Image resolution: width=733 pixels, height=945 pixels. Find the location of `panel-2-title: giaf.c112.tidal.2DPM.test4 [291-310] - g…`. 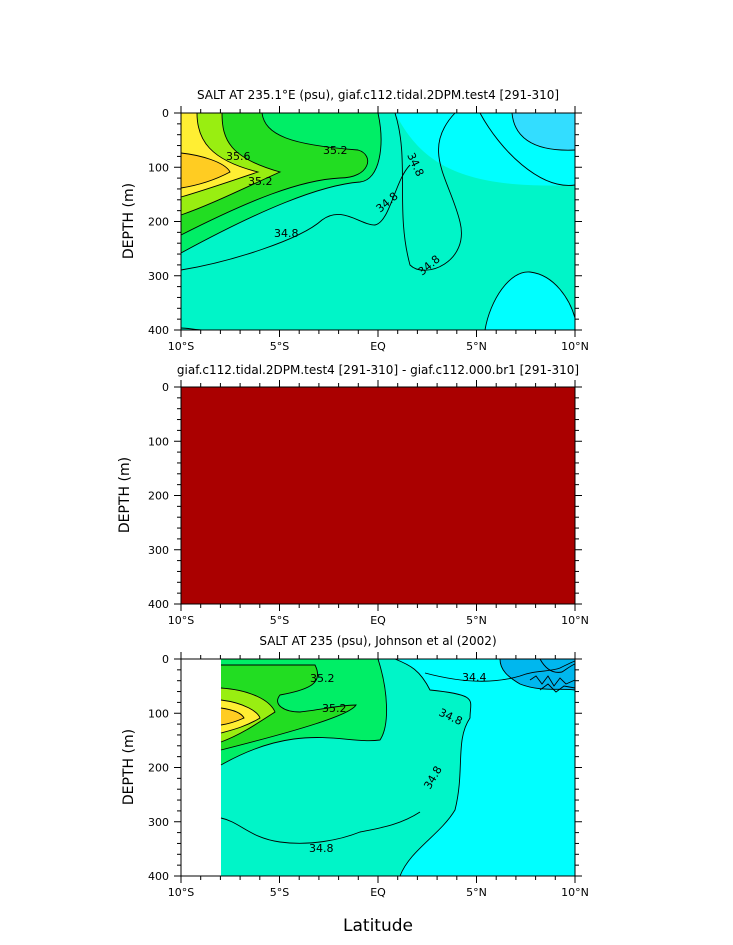

panel-2-title: giaf.c112.tidal.2DPM.test4 [291-310] - g… is located at coordinates (378, 370).